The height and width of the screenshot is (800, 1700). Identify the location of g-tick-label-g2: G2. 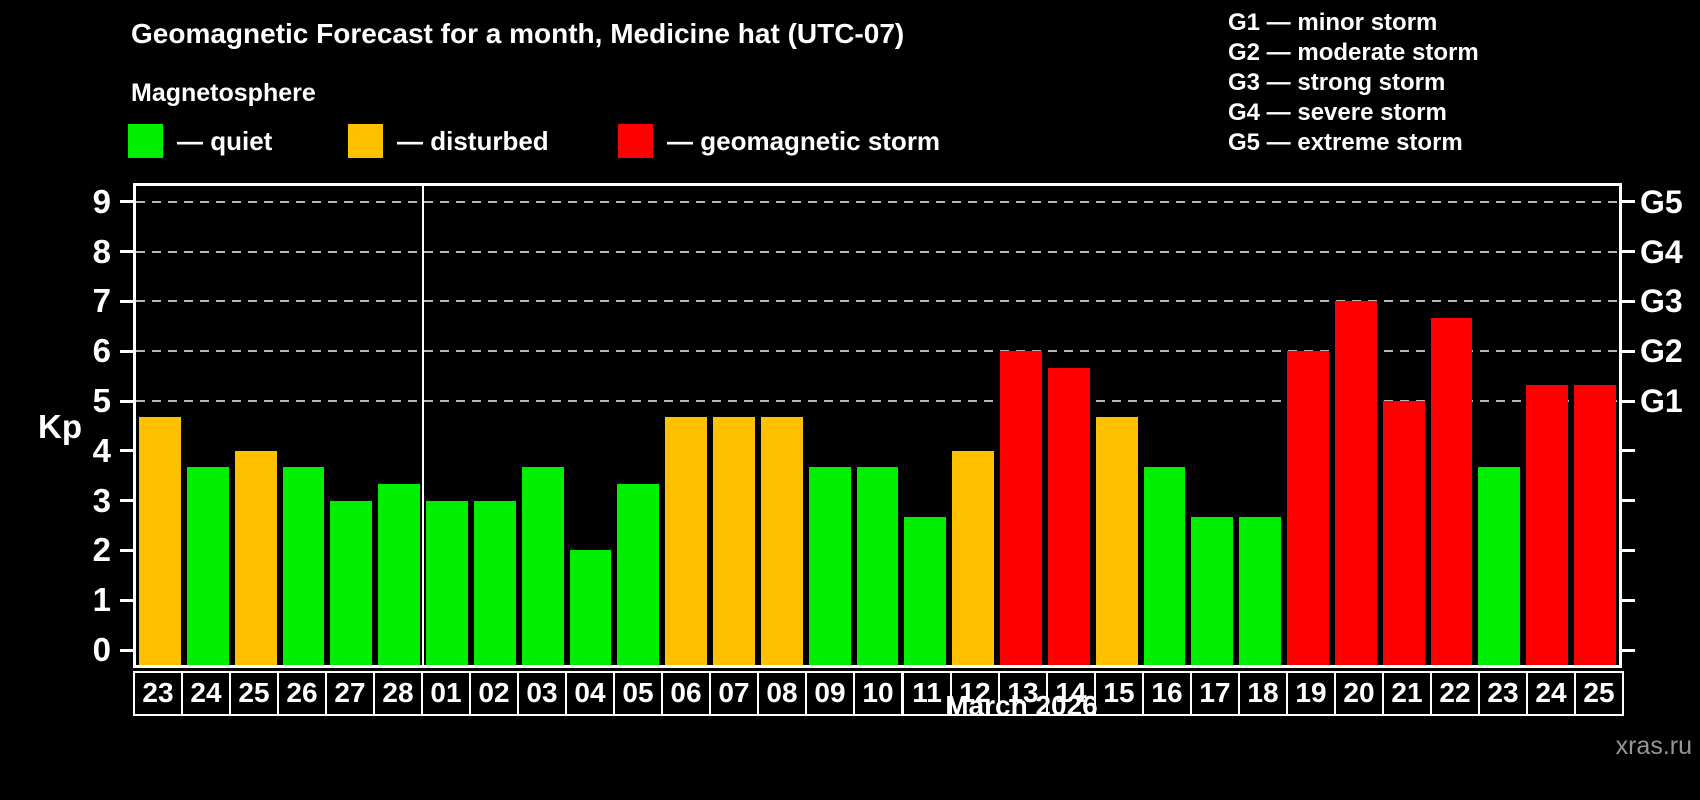
(1661, 351).